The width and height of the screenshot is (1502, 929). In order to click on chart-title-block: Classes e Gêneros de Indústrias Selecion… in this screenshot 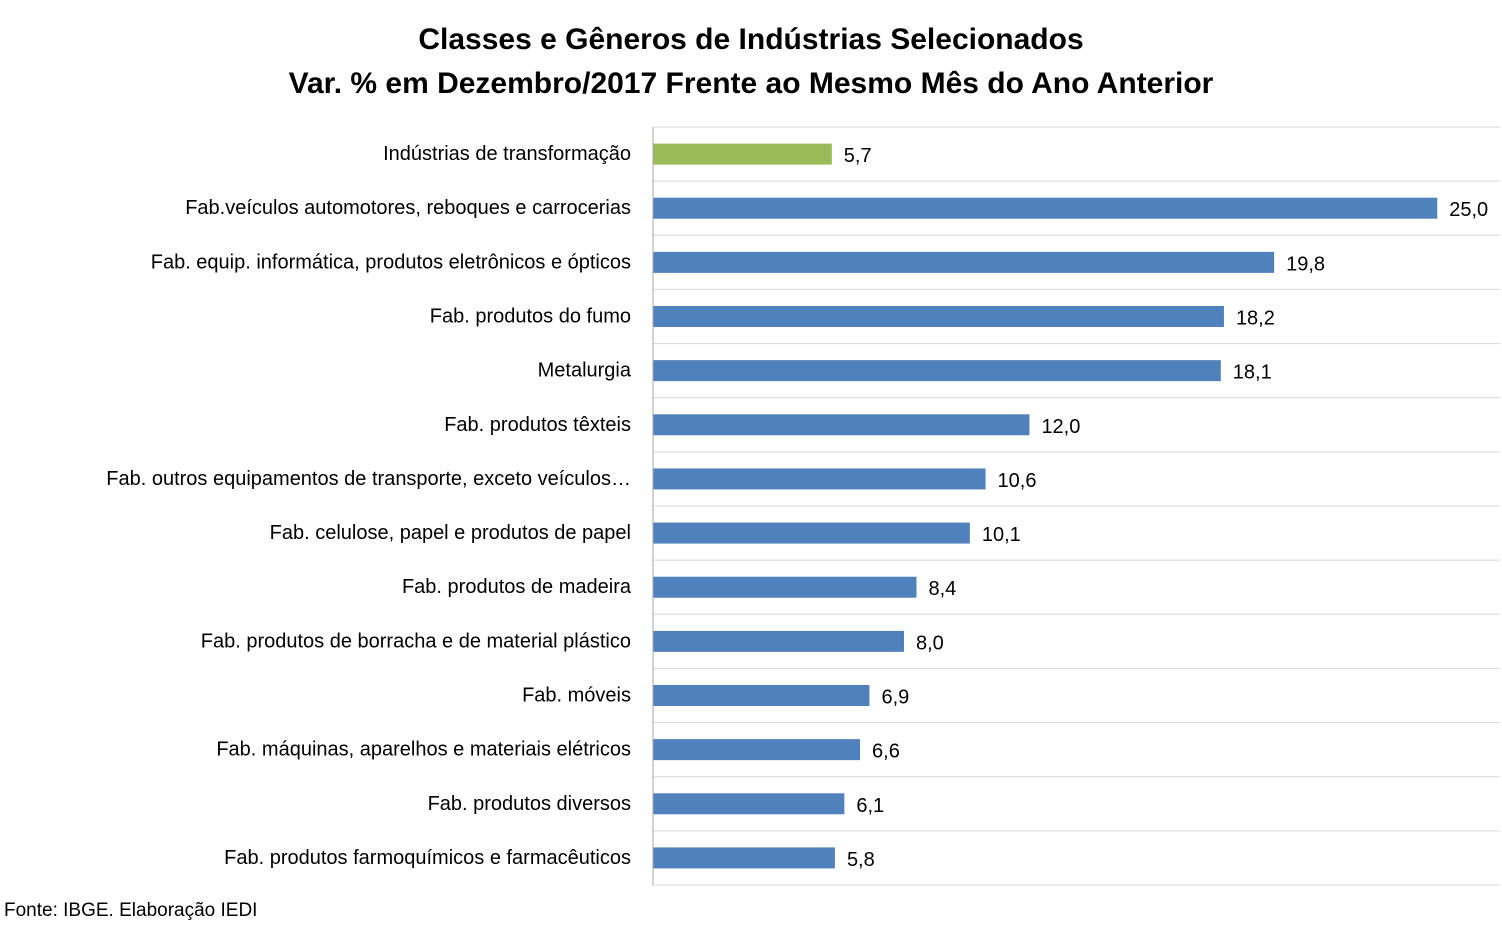, I will do `click(751, 62)`.